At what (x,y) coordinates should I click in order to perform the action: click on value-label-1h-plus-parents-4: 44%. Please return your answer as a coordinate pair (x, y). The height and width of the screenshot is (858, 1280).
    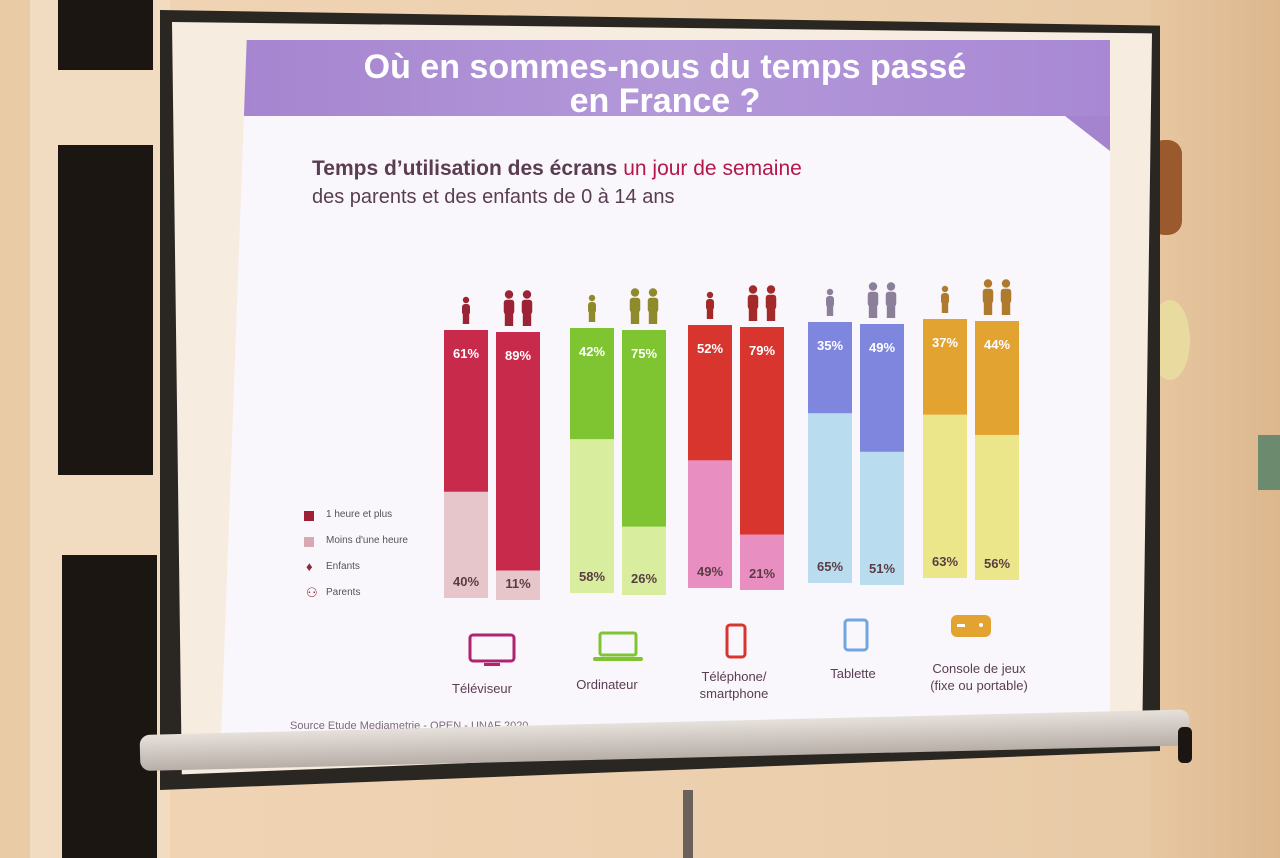
    Looking at the image, I should click on (997, 344).